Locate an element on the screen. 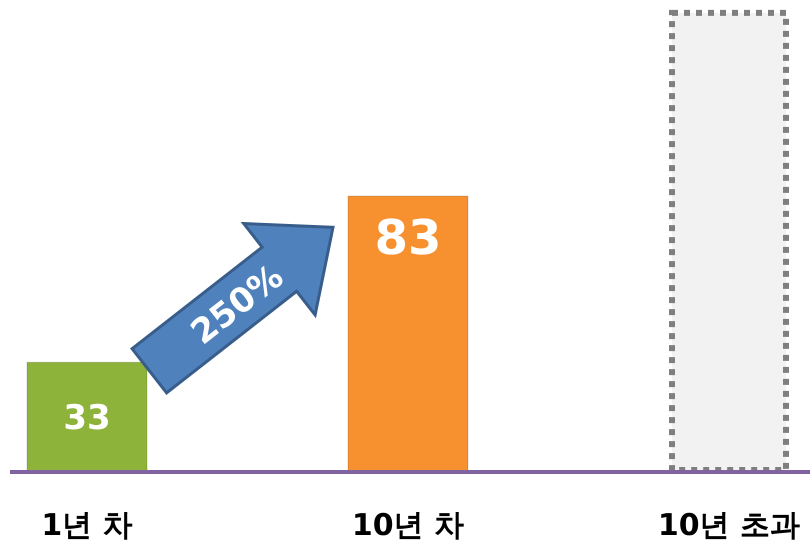 The height and width of the screenshot is (543, 810). data-label: 83 is located at coordinates (408, 238).